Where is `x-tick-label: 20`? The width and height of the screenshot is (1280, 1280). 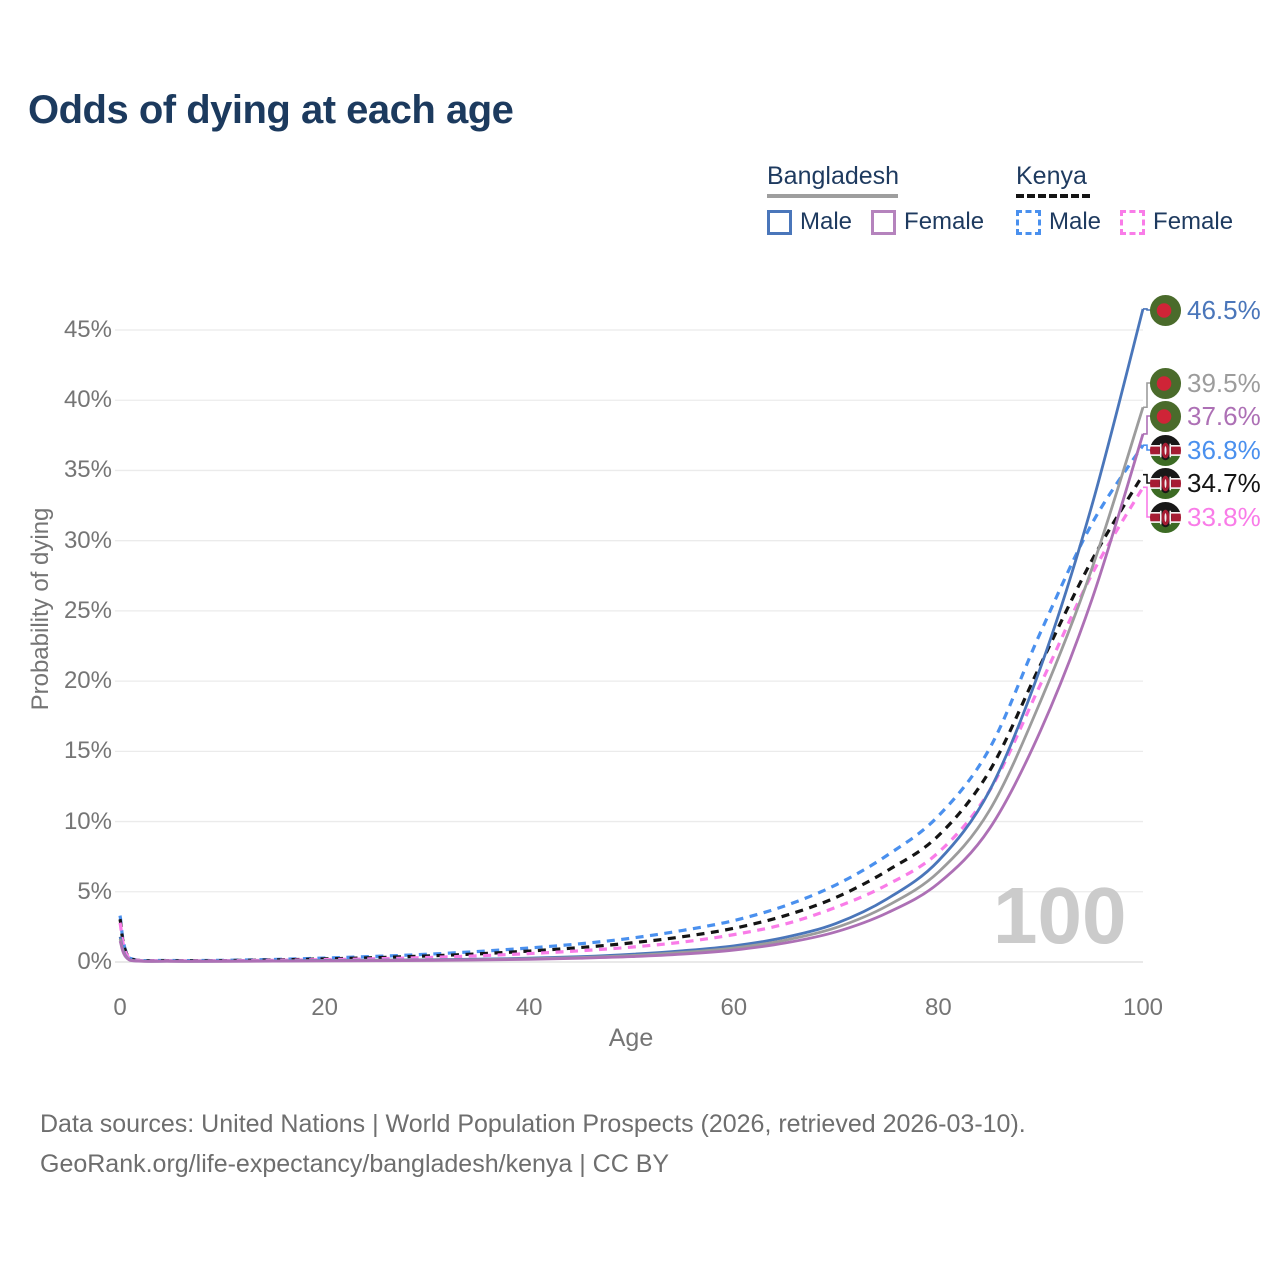
x-tick-label: 20 is located at coordinates (324, 1007).